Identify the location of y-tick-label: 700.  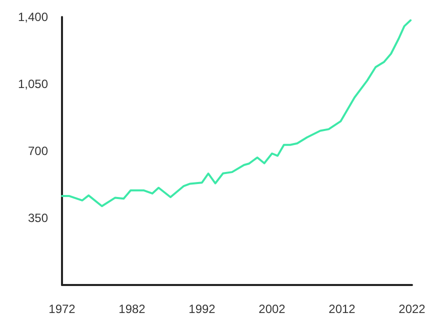
(38, 151).